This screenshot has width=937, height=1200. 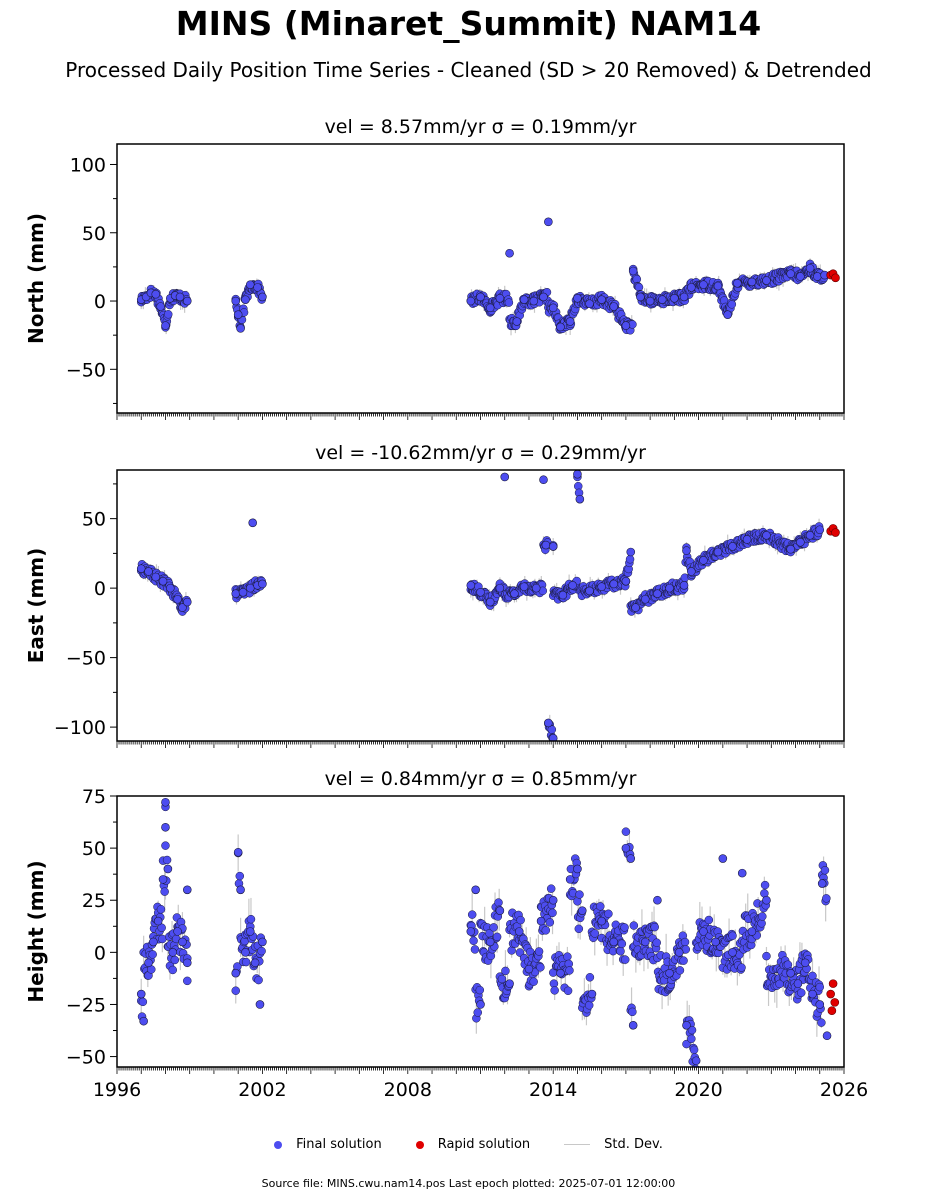 What do you see at coordinates (484, 1144) in the screenshot?
I see `legend-rapid-label: Rapid solution` at bounding box center [484, 1144].